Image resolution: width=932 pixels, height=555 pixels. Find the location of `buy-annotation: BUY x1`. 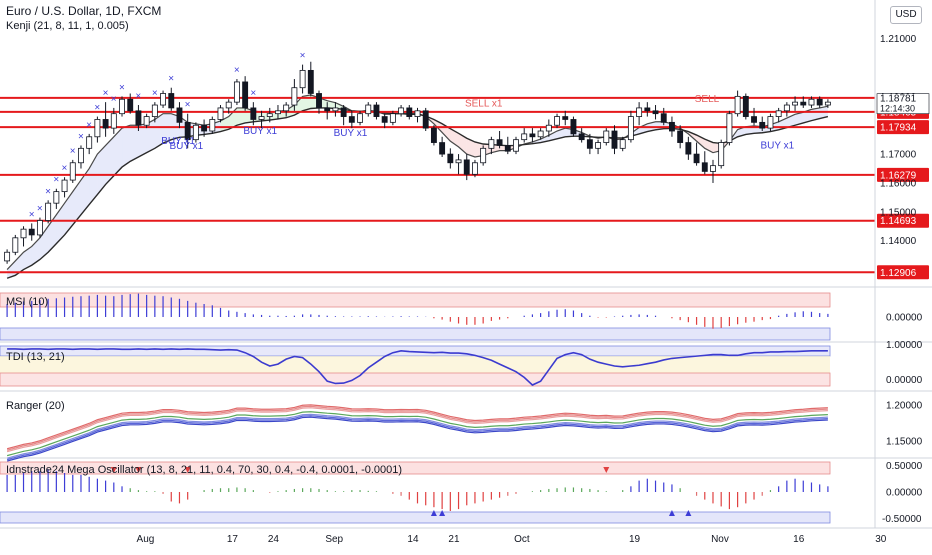

buy-annotation: BUY x1 is located at coordinates (351, 133).